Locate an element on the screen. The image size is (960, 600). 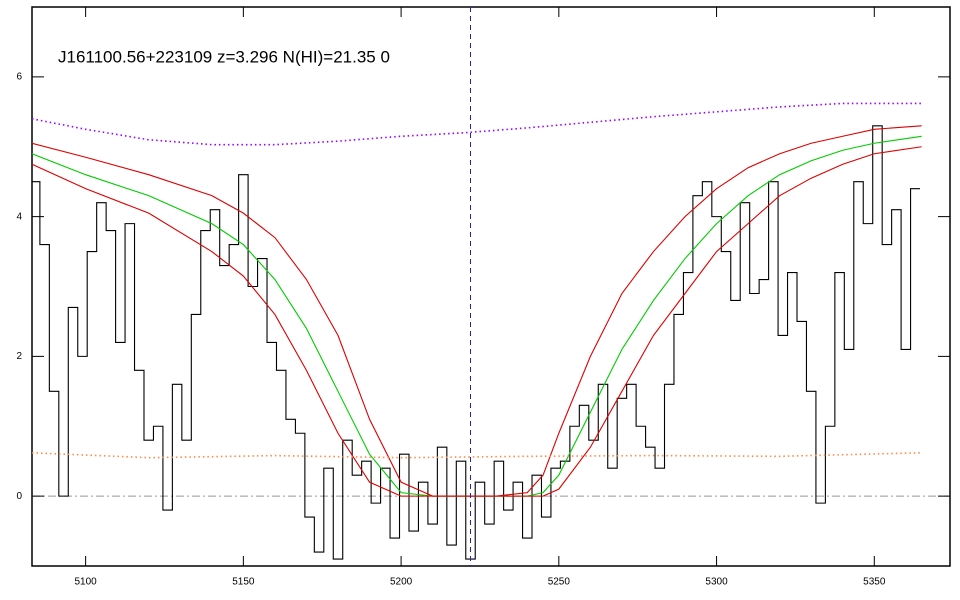
x-tick-label: 5100 is located at coordinates (86, 582).